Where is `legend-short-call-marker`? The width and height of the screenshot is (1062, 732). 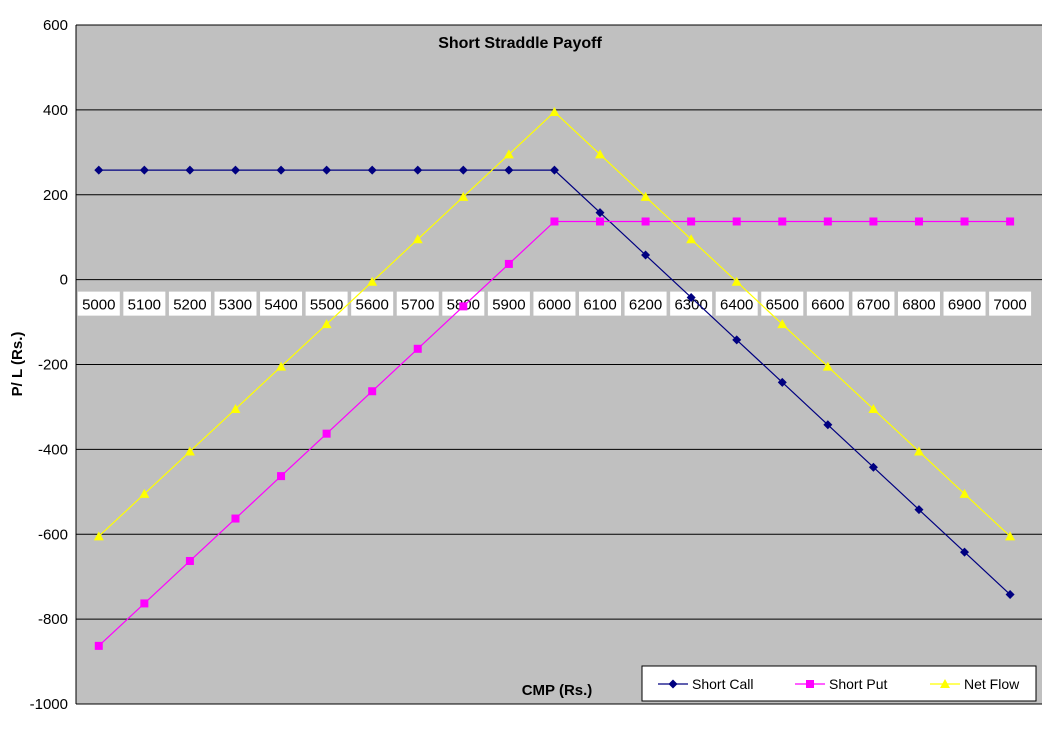 legend-short-call-marker is located at coordinates (673, 684).